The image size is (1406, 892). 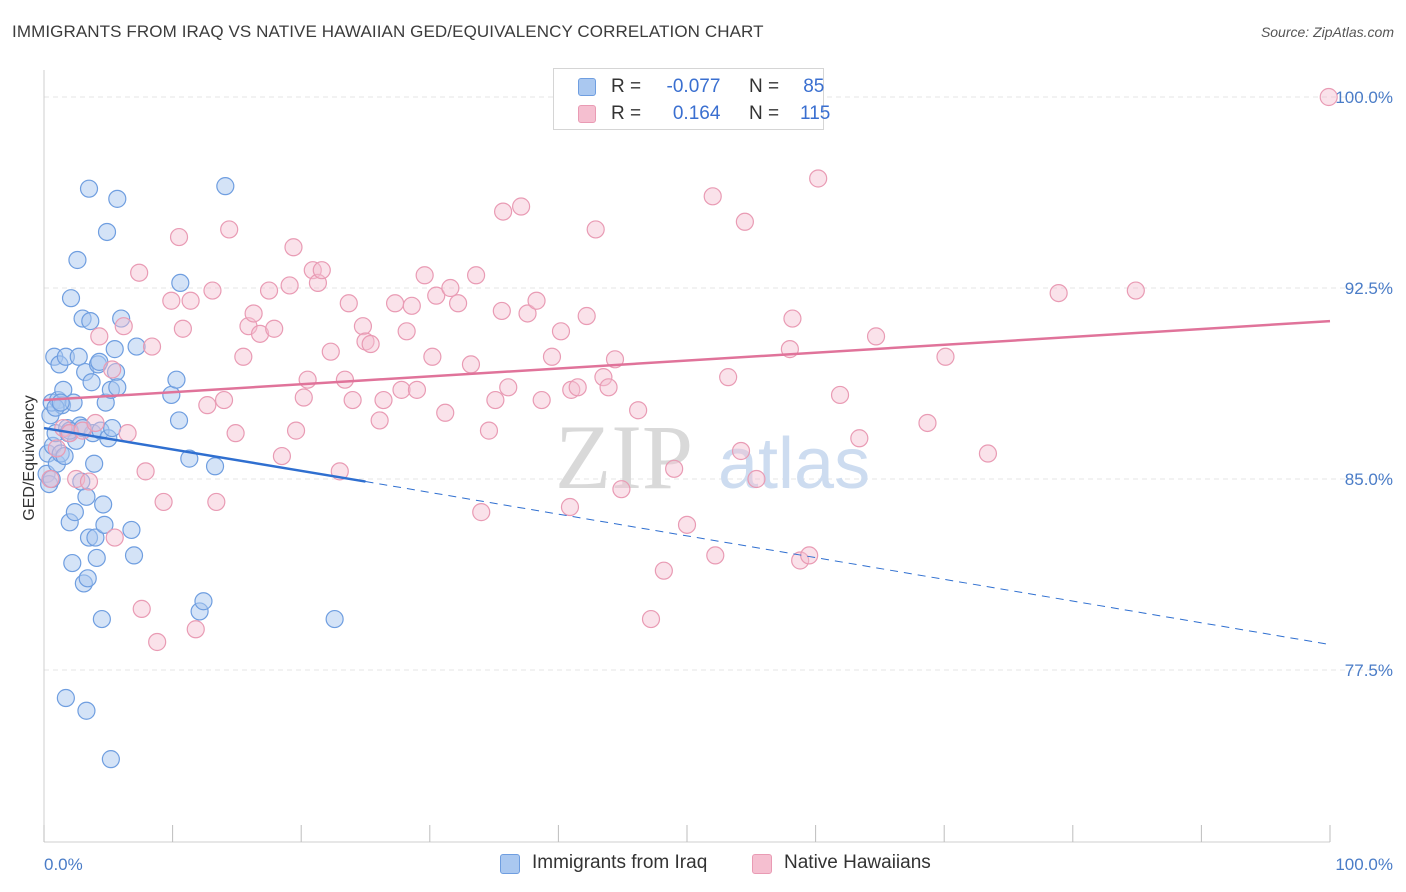 I want to click on bottom-legend-label-iraq: Immigrants from Iraq, so click(x=620, y=862).